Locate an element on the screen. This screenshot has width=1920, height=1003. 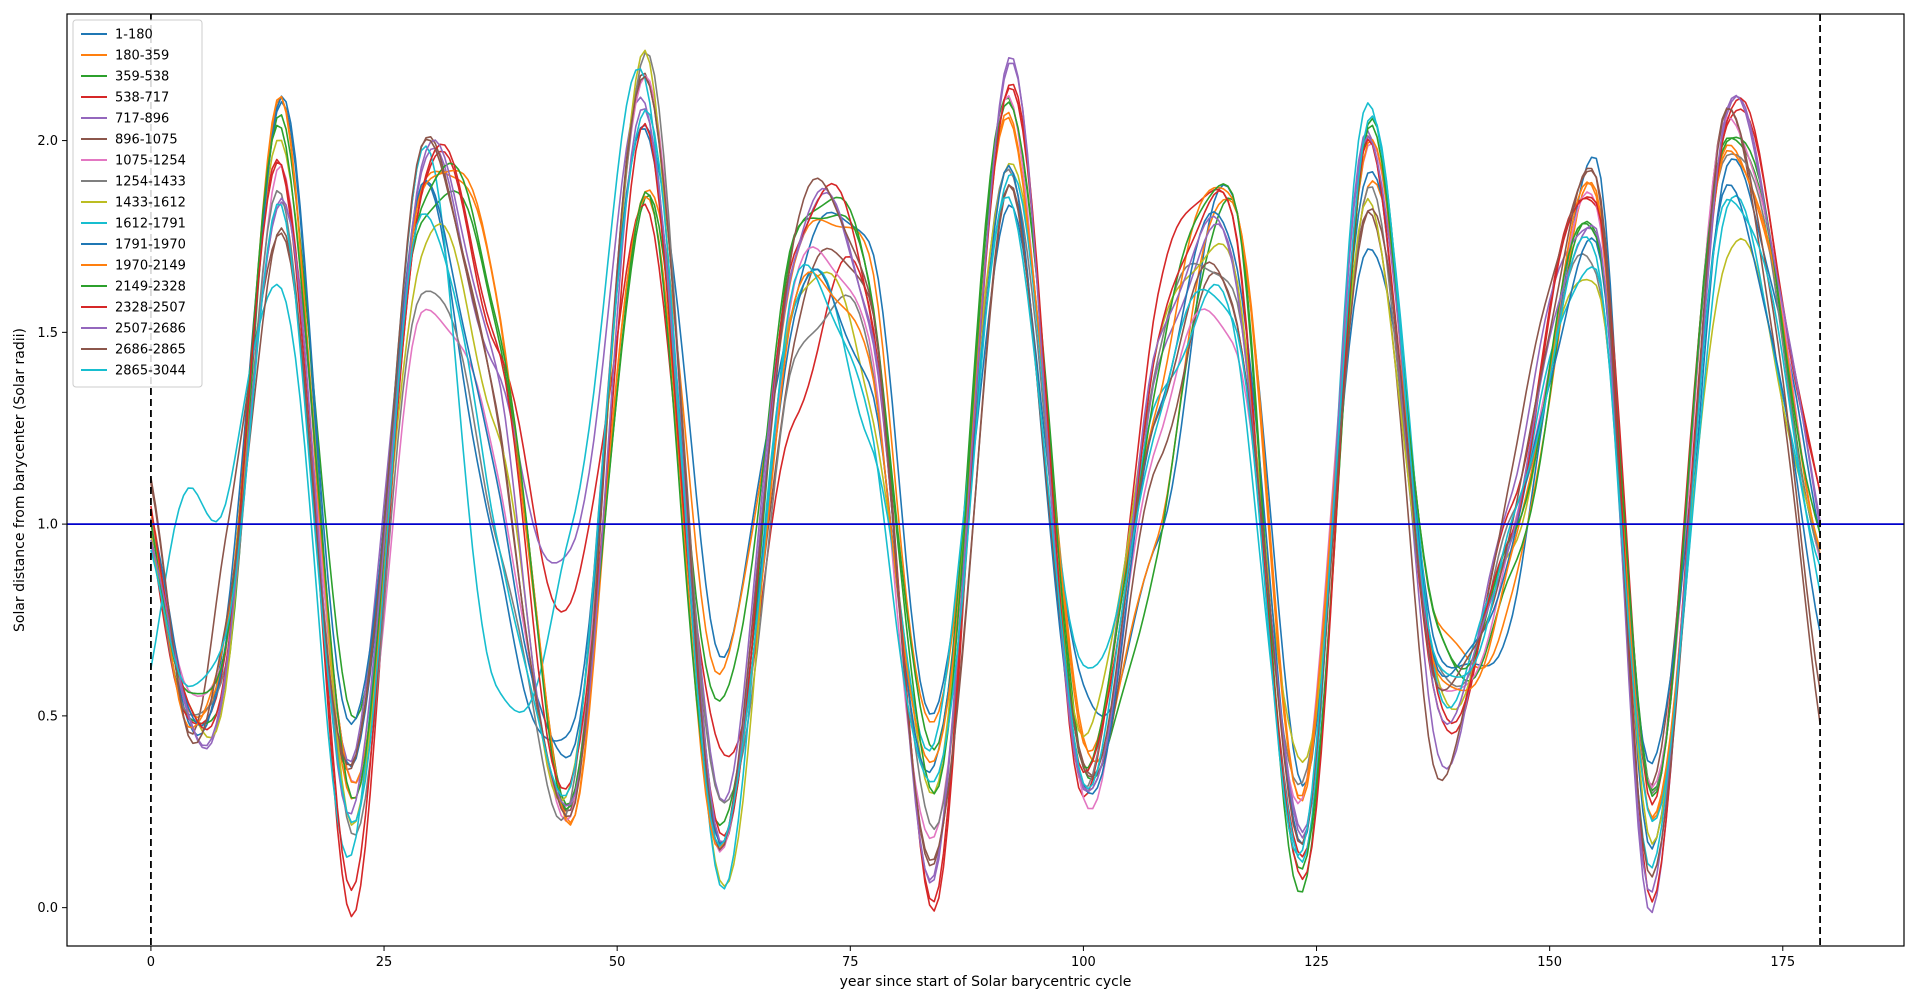
y-axis-ticks: 0.0 0.5 1.0 1.5 2.0 is located at coordinates (52, 525).